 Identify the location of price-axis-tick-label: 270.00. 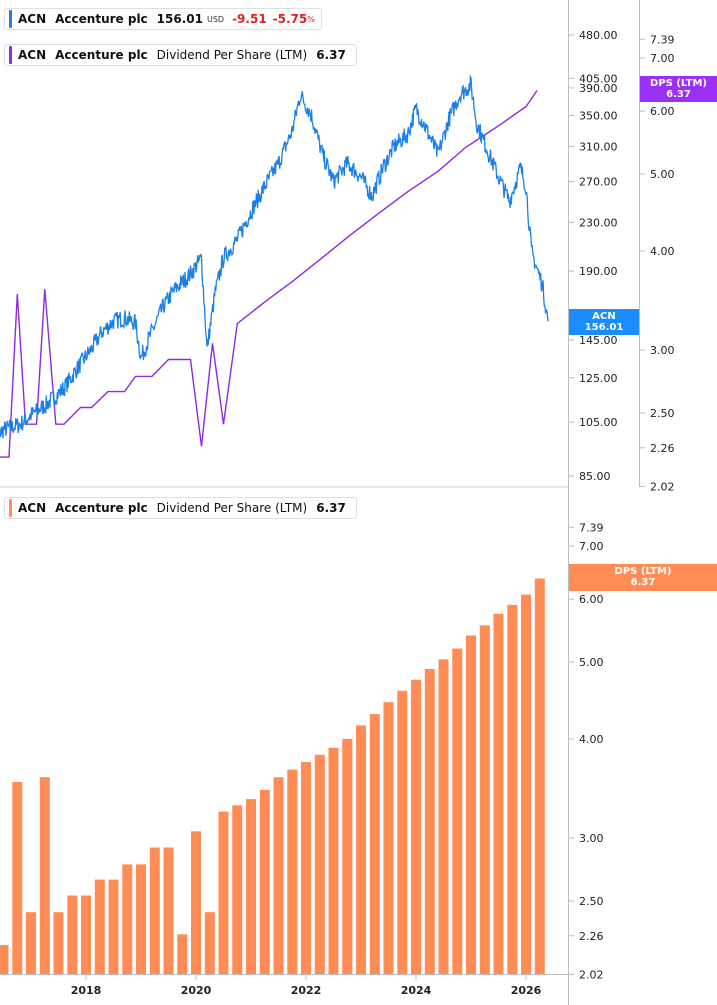
(598, 182).